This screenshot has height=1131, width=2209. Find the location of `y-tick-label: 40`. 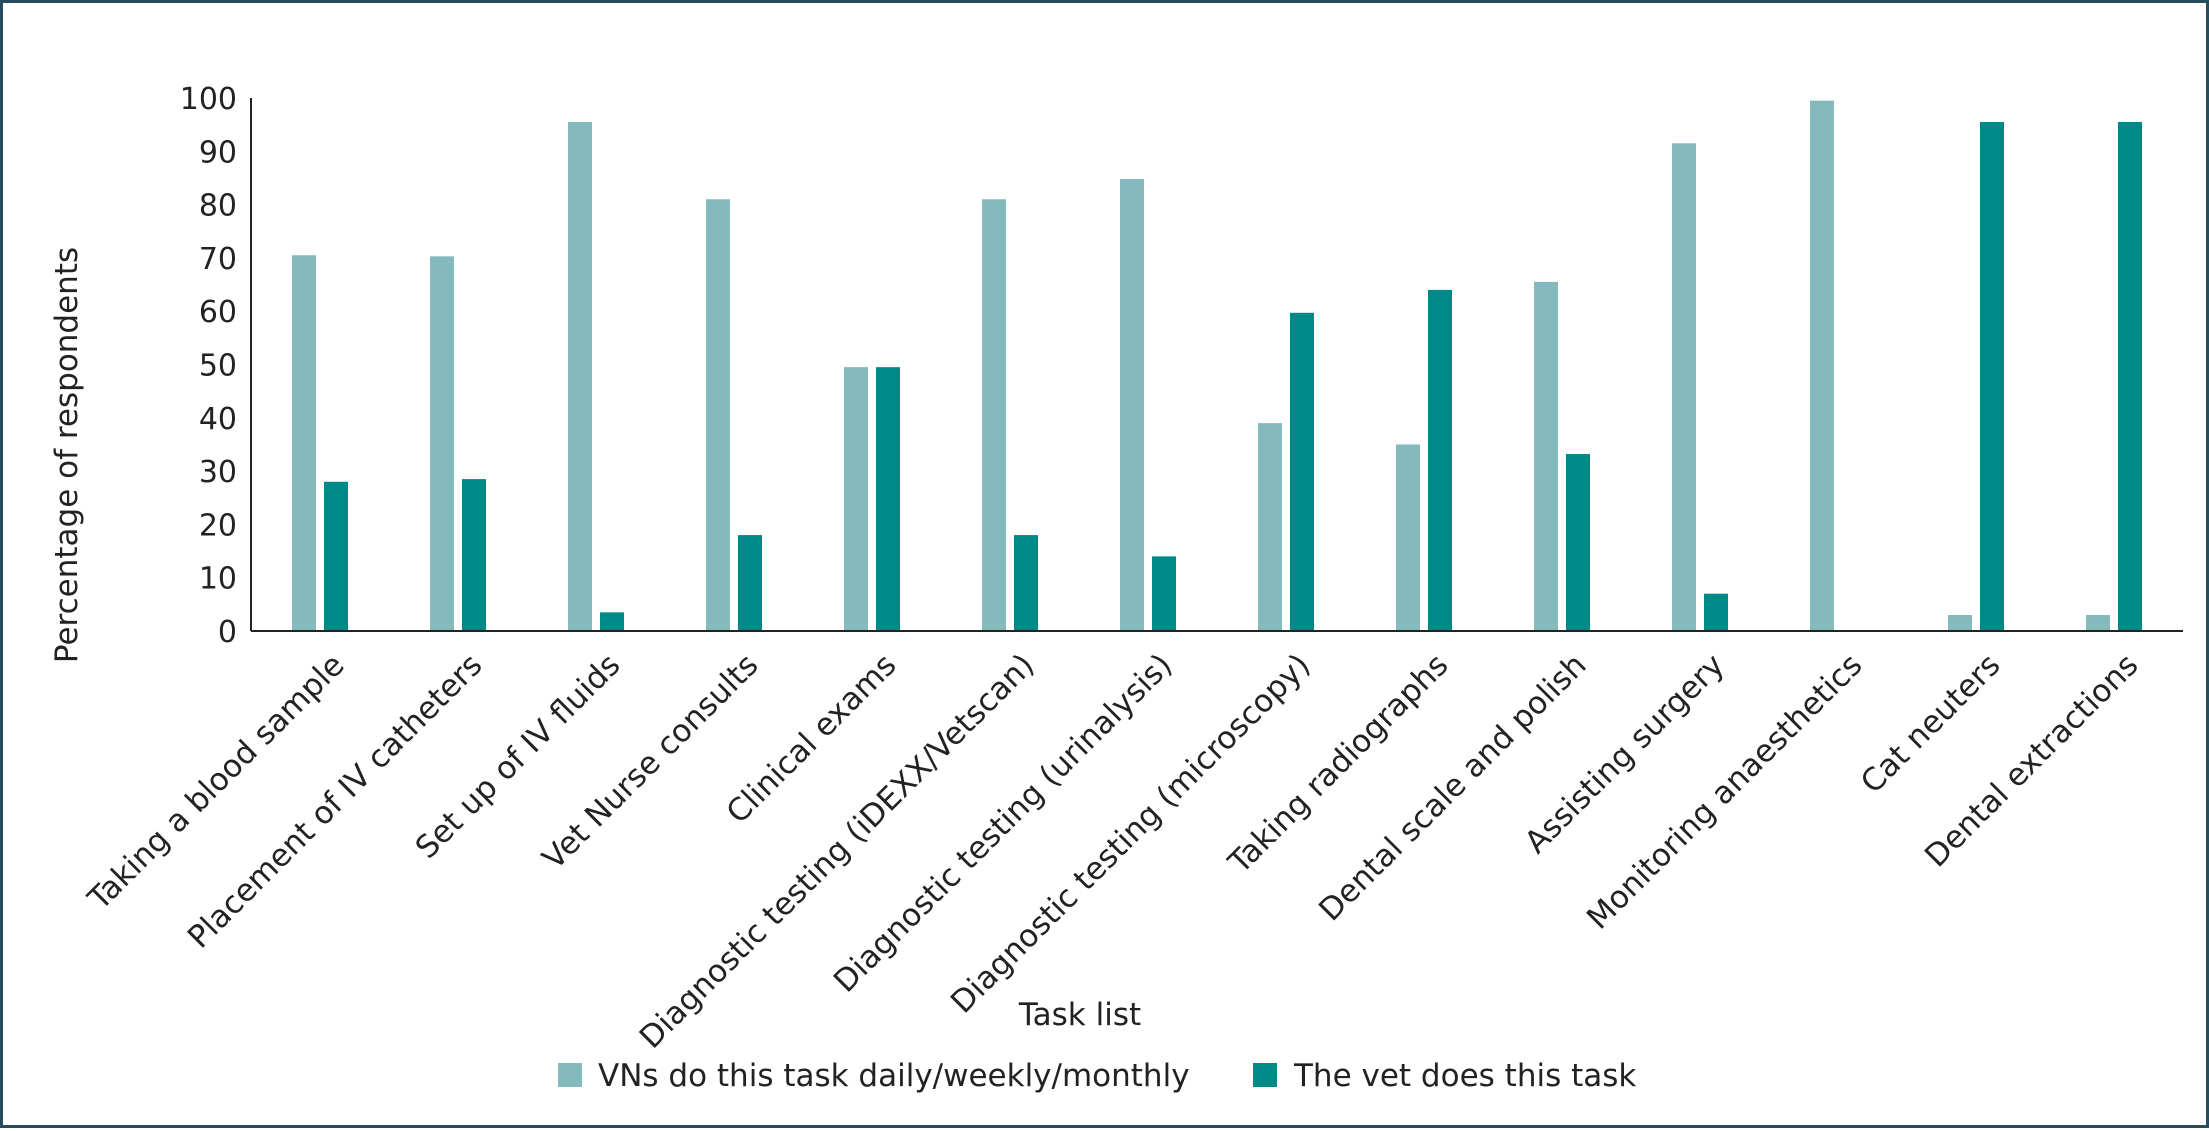

y-tick-label: 40 is located at coordinates (218, 419).